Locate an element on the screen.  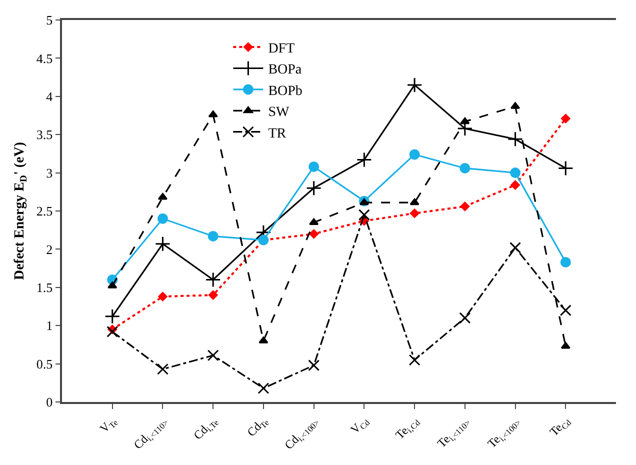
y-tick-label: 5 is located at coordinates (49, 20).